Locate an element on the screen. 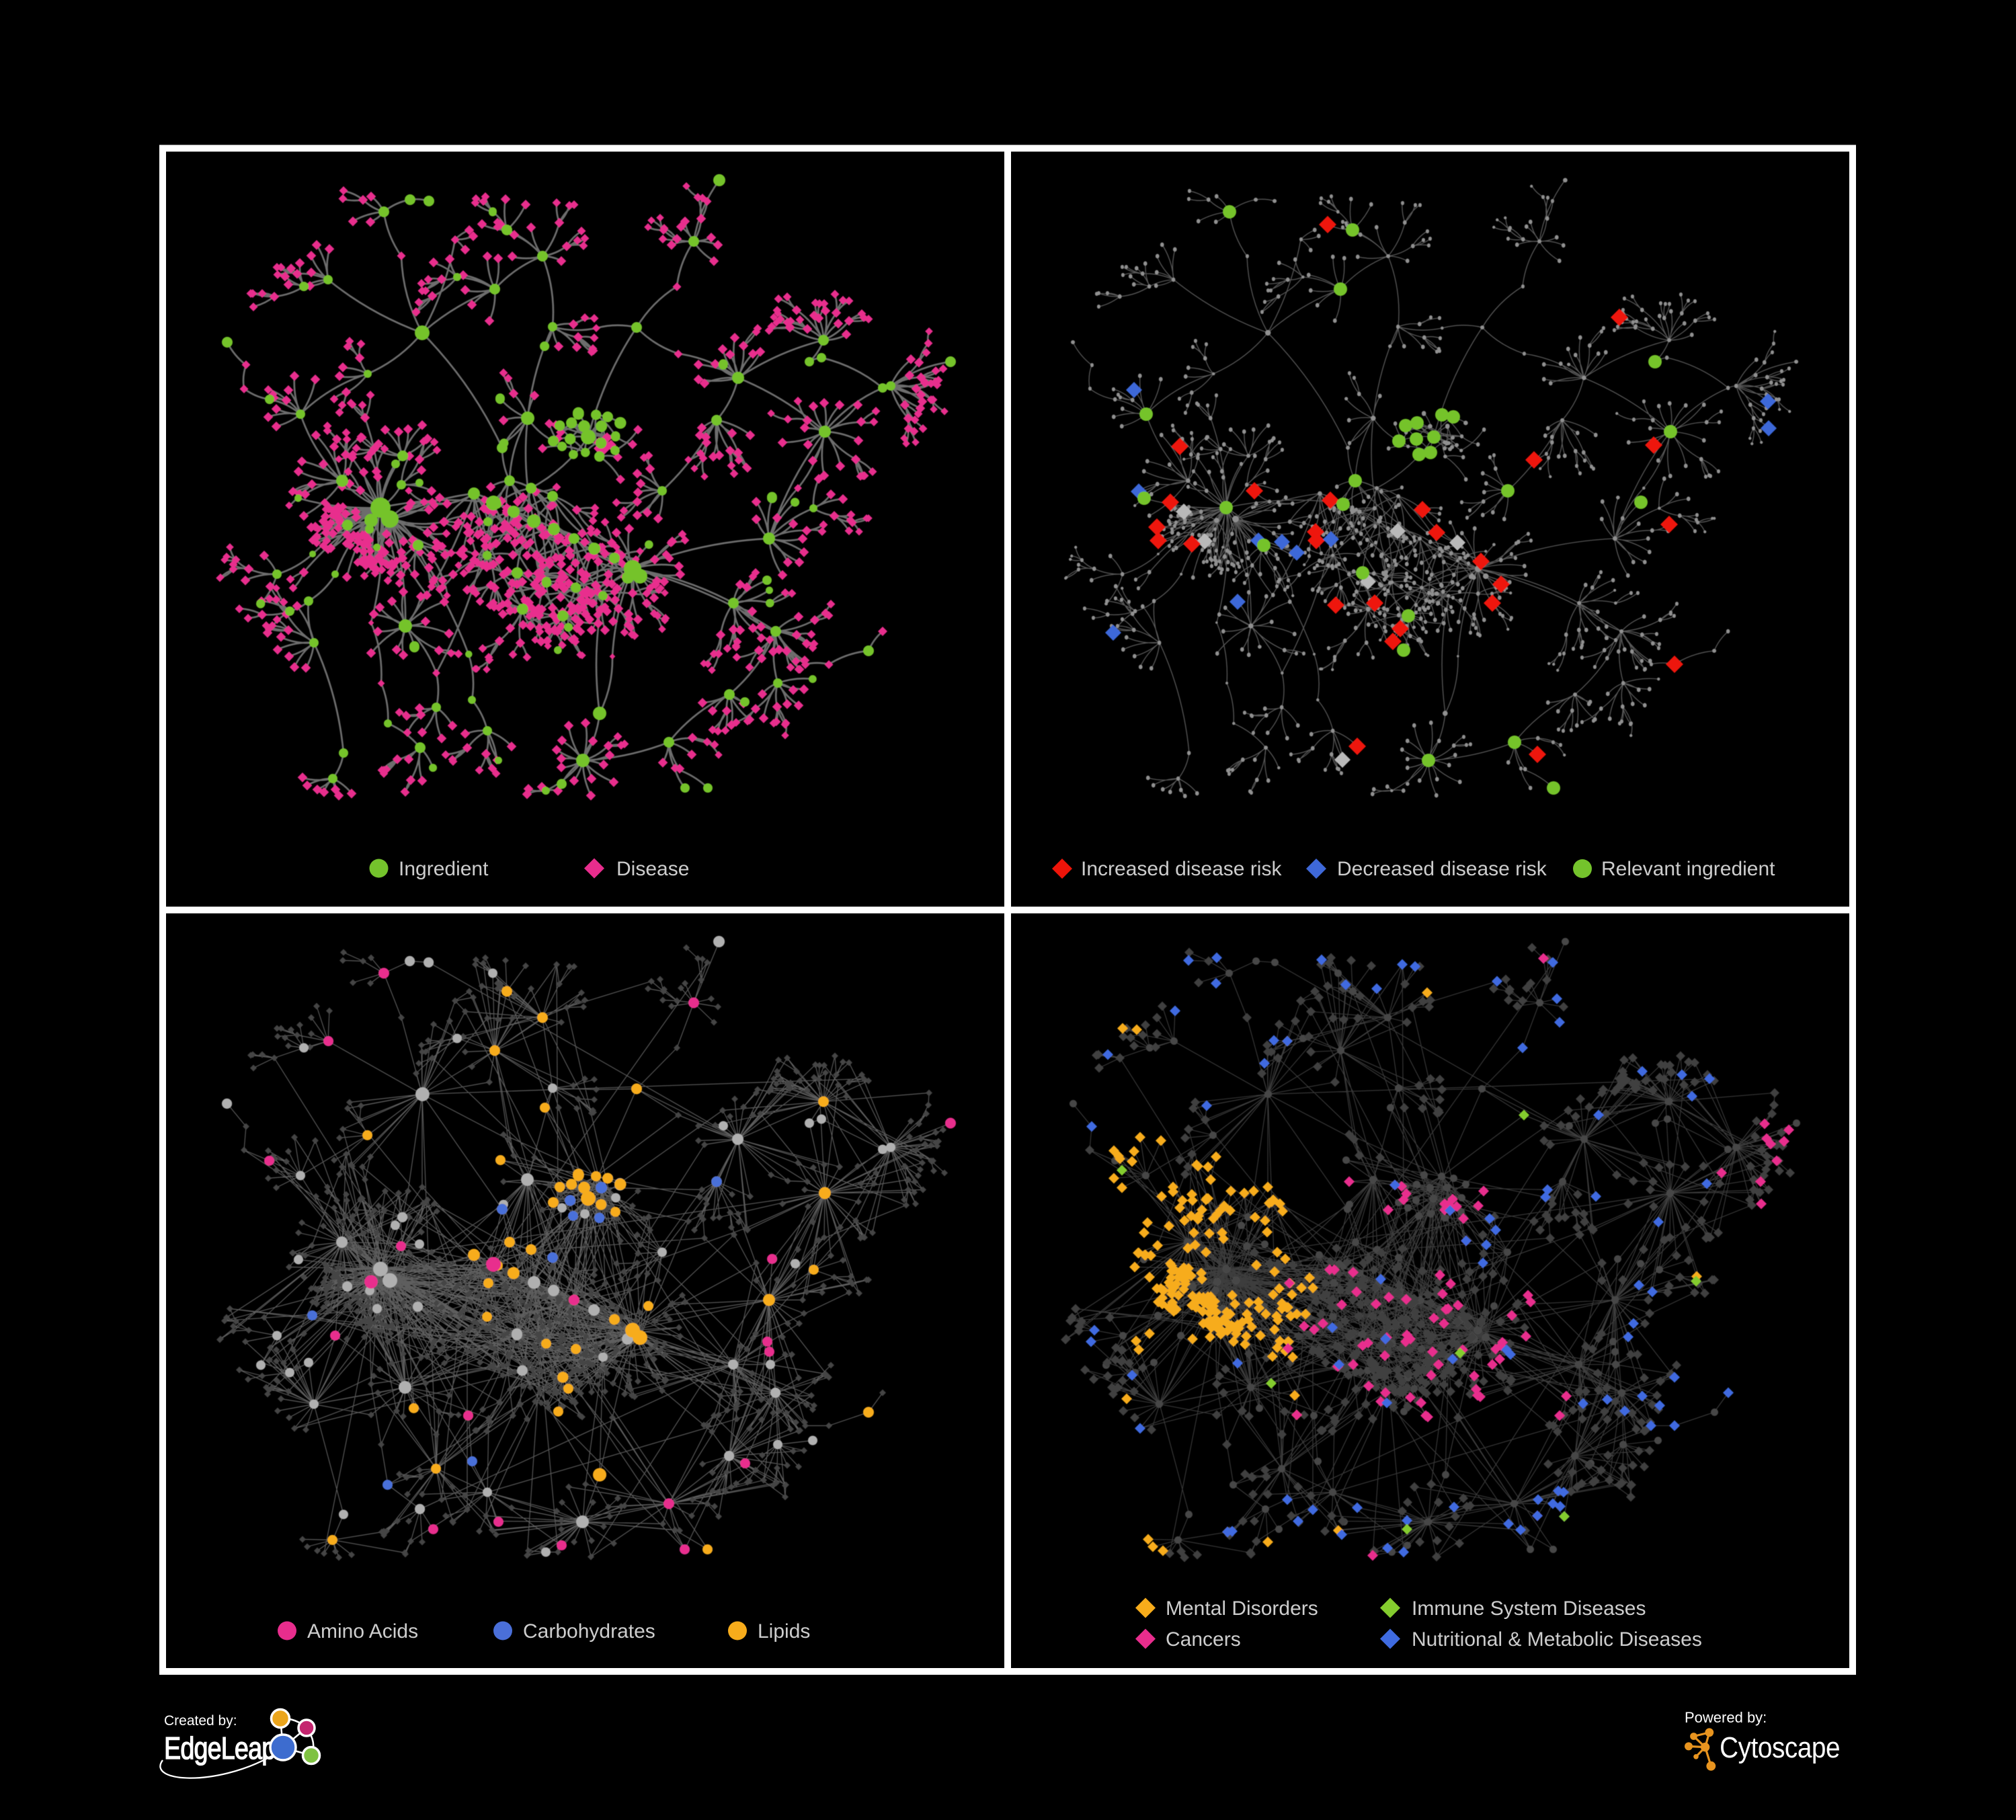 This screenshot has width=2016, height=1820. svg-text: Mental Disorders is located at coordinates (1242, 1608).